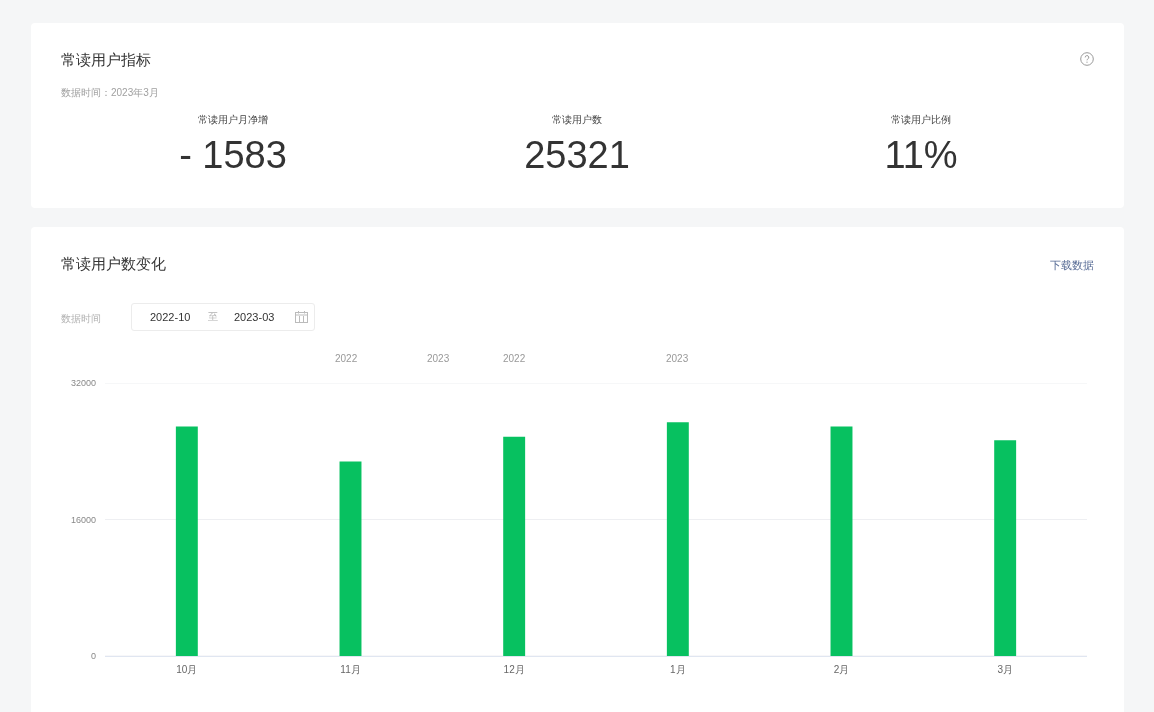 This screenshot has width=1154, height=712. I want to click on category-label: 常读用户比例, so click(921, 120).